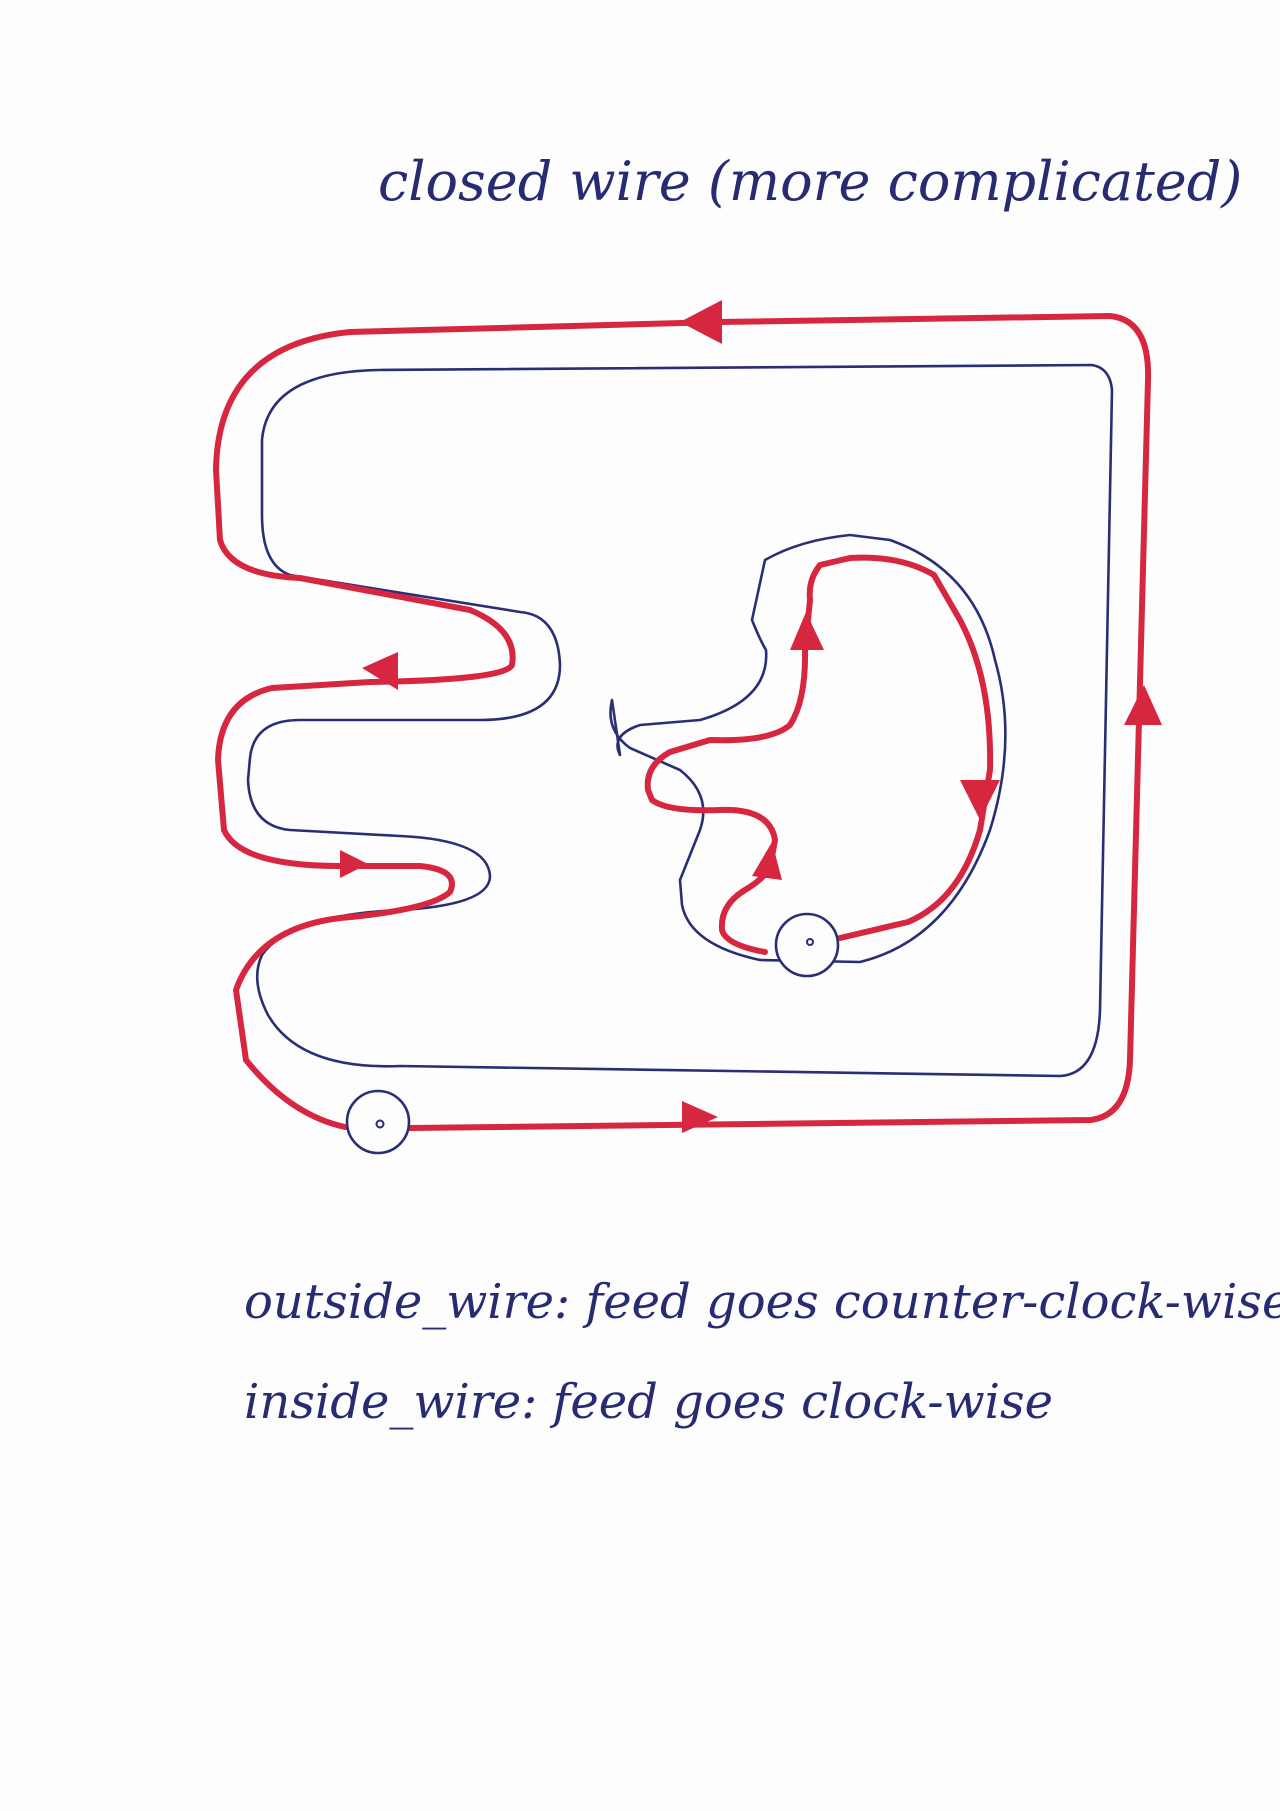 This screenshot has height=1811, width=1280. I want to click on diagram-title: closed wire (more complicated), so click(810, 181).